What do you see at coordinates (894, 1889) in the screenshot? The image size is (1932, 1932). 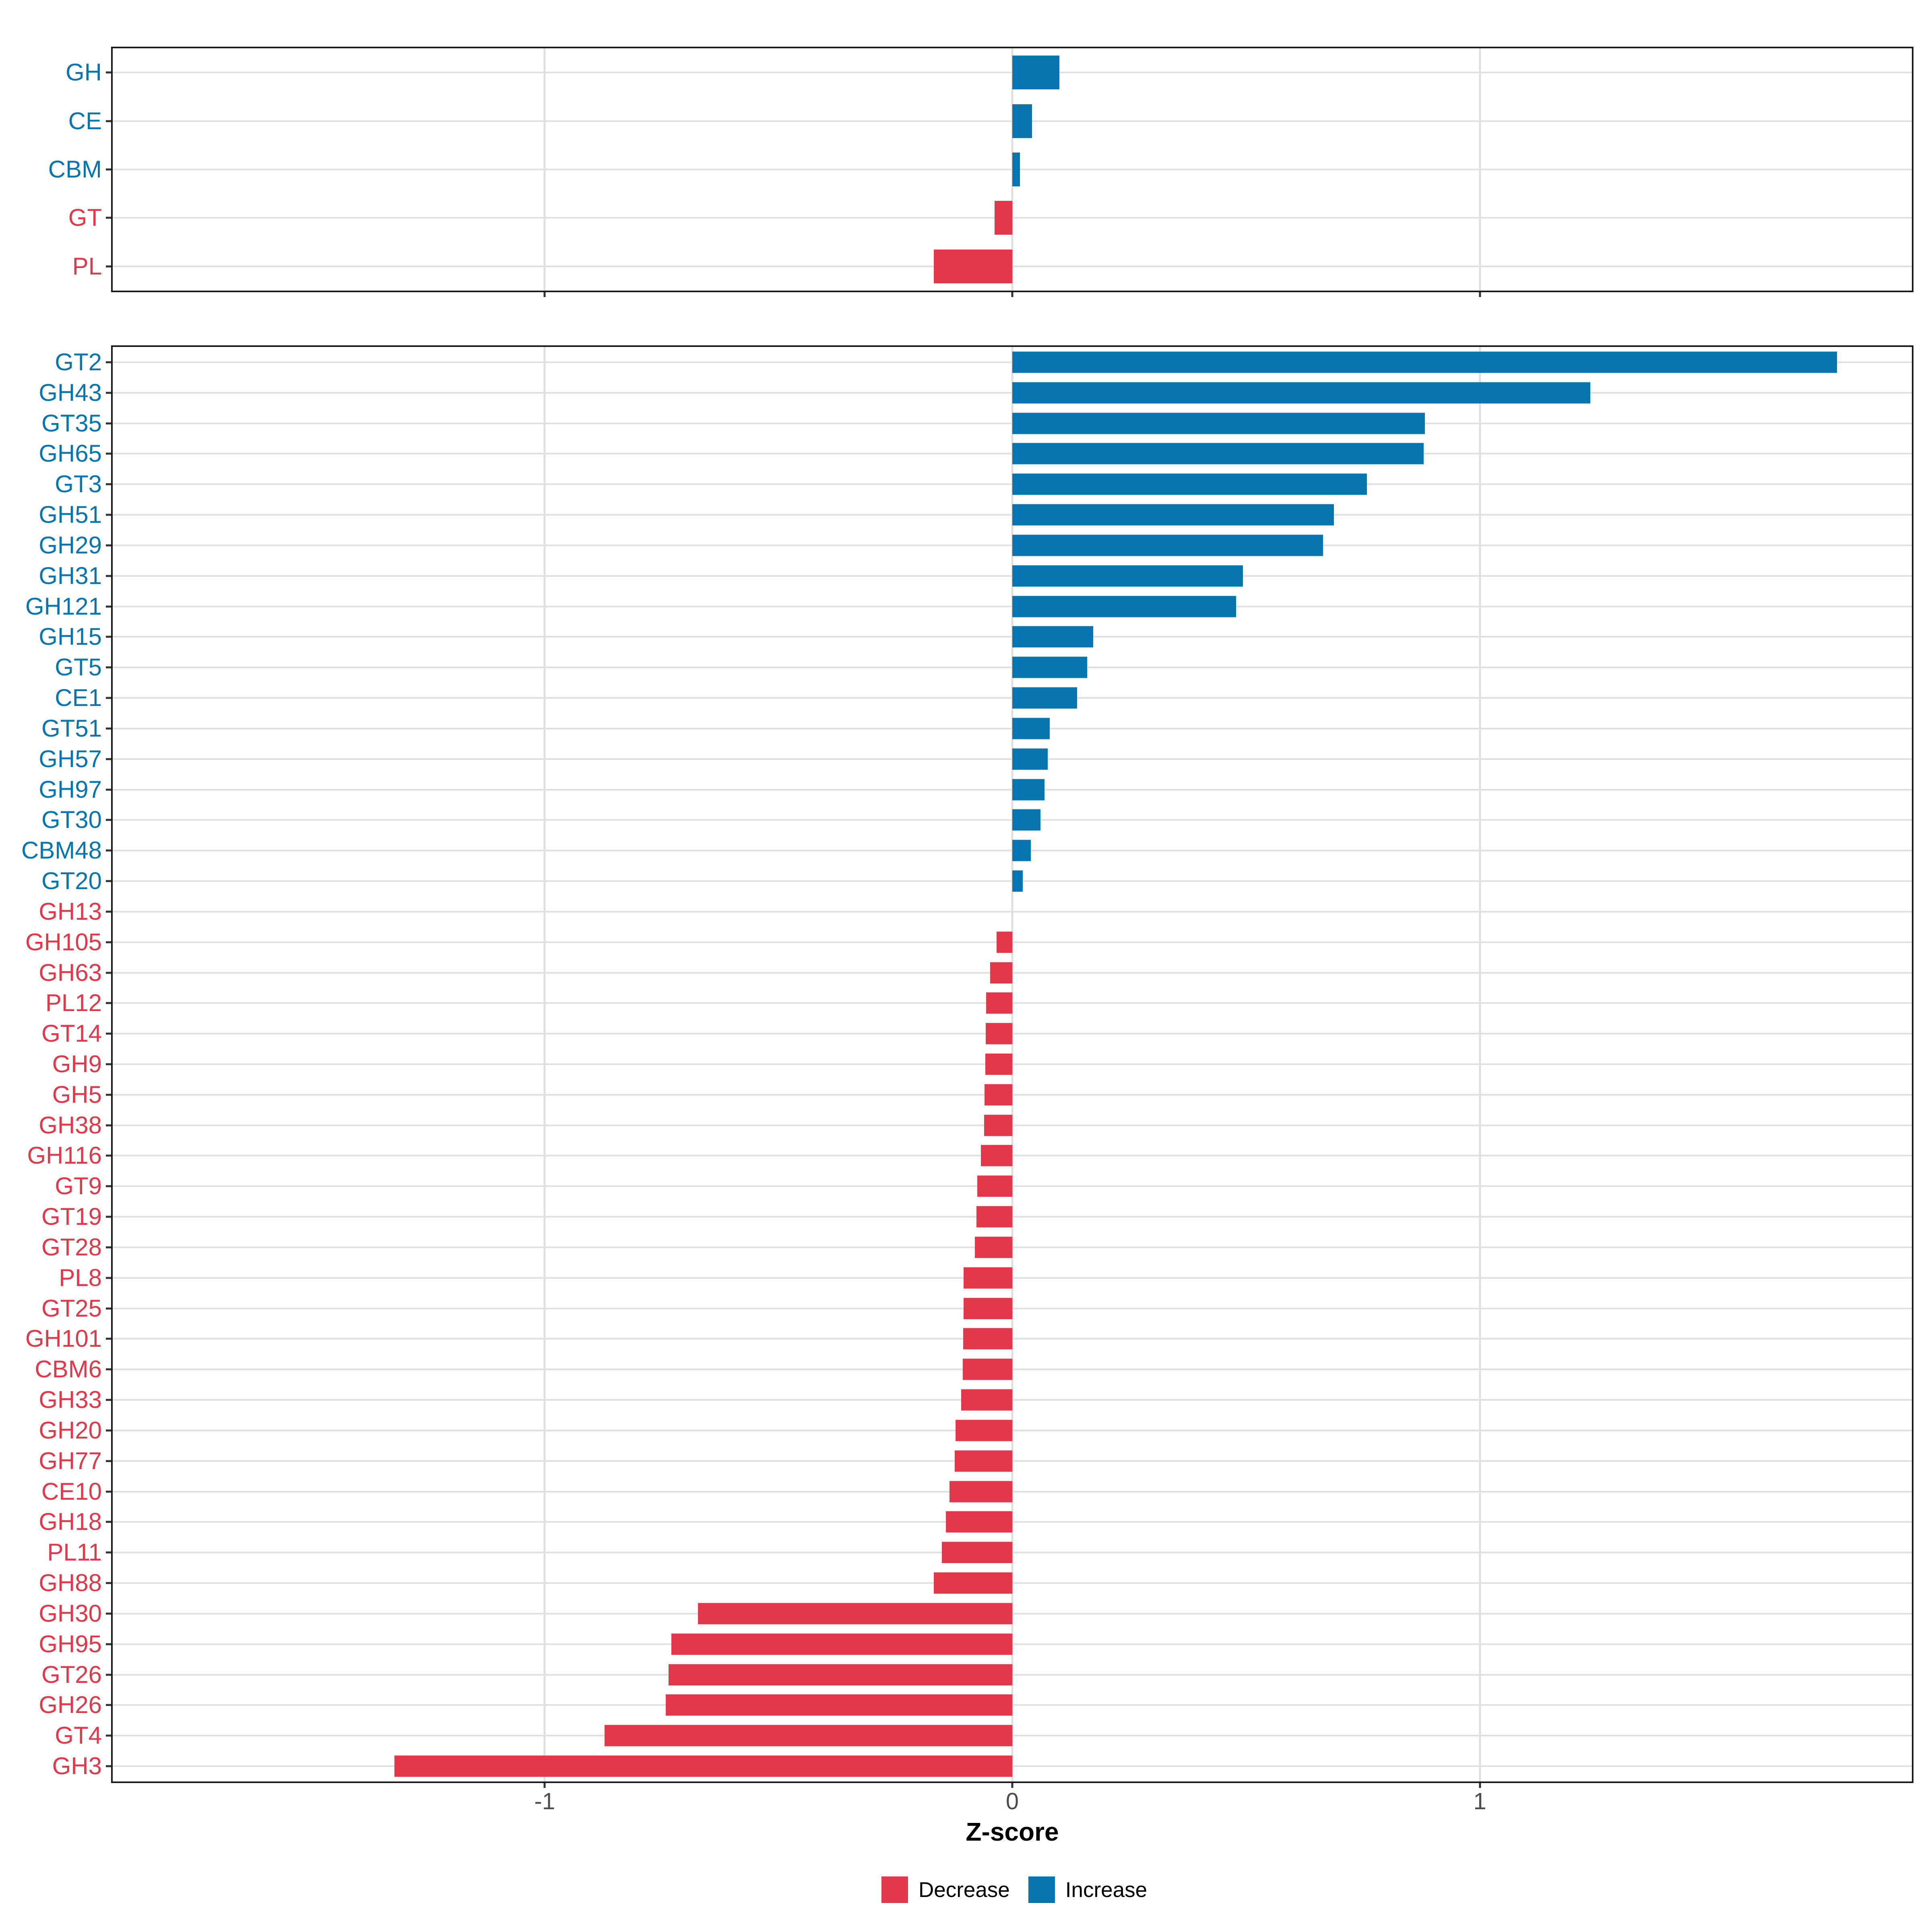 I see `legend-swatch-decrease` at bounding box center [894, 1889].